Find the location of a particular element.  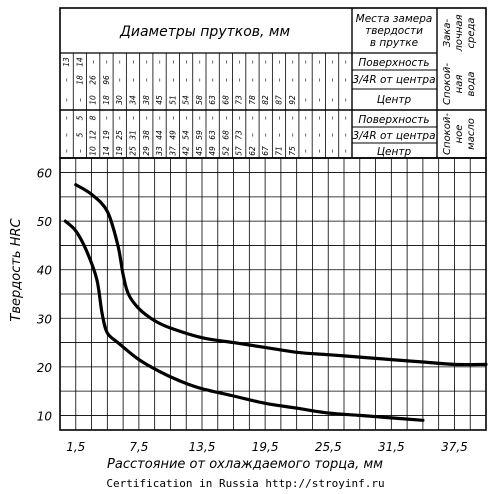

table-cell: 12 is located at coordinates (93, 135).